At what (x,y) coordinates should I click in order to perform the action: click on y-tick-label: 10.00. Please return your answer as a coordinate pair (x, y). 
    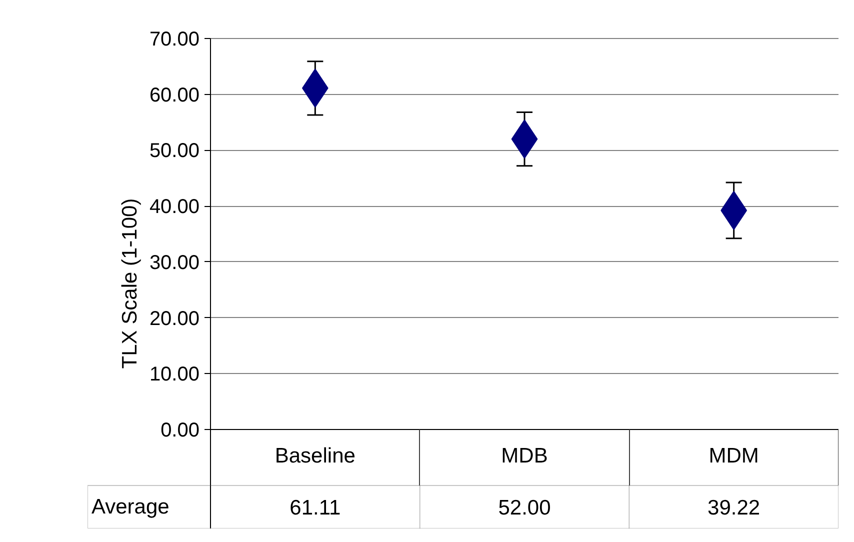
    Looking at the image, I should click on (174, 375).